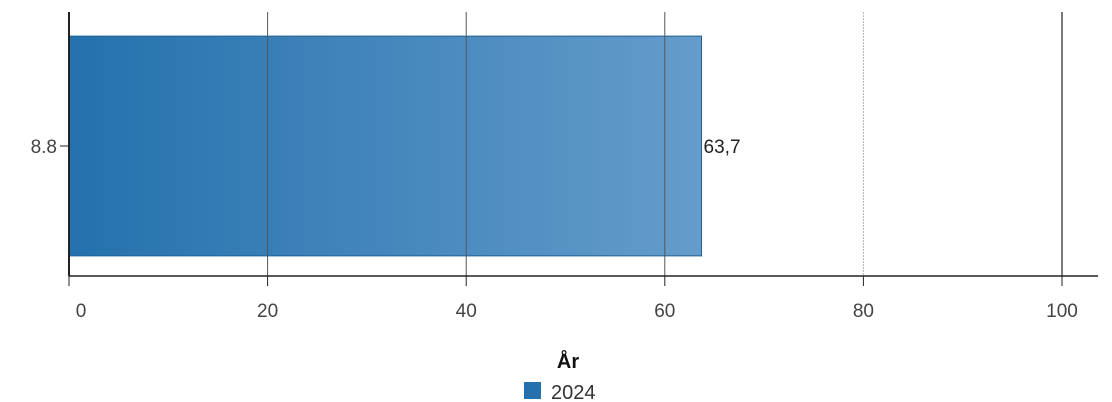 Image resolution: width=1112 pixels, height=402 pixels. I want to click on x-tick-label-40: 40, so click(466, 311).